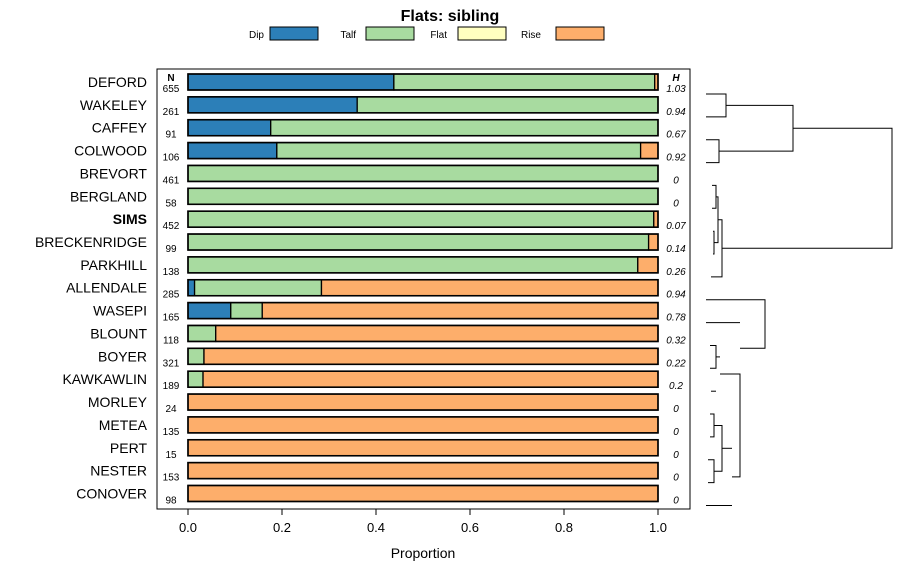  Describe the element at coordinates (111, 493) in the screenshot. I see `category-label: CONOVER` at that location.